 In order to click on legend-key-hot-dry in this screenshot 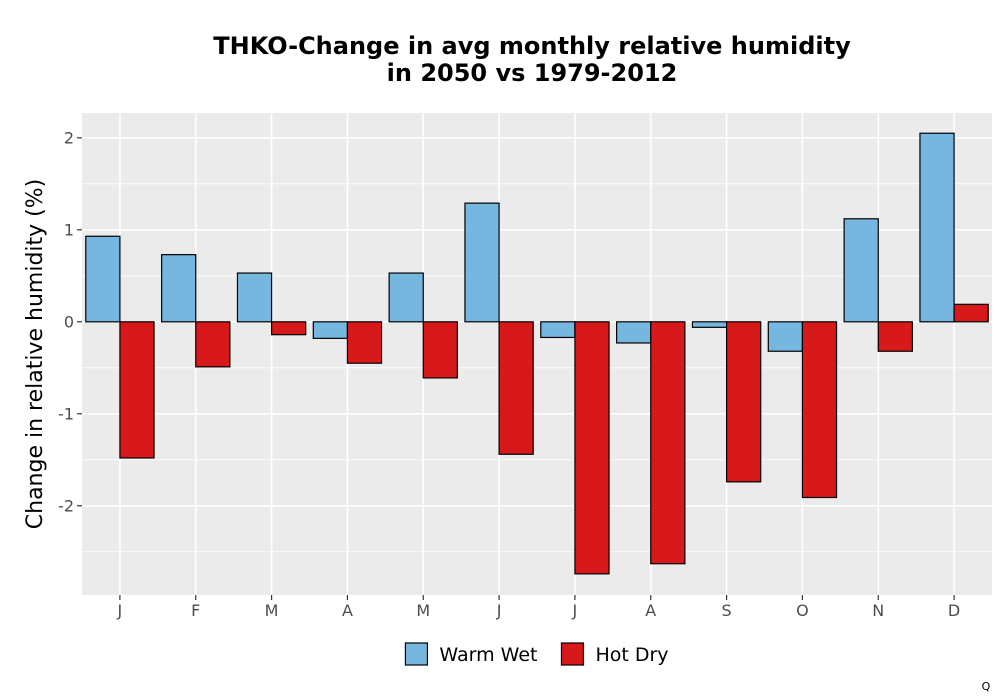, I will do `click(572, 654)`.